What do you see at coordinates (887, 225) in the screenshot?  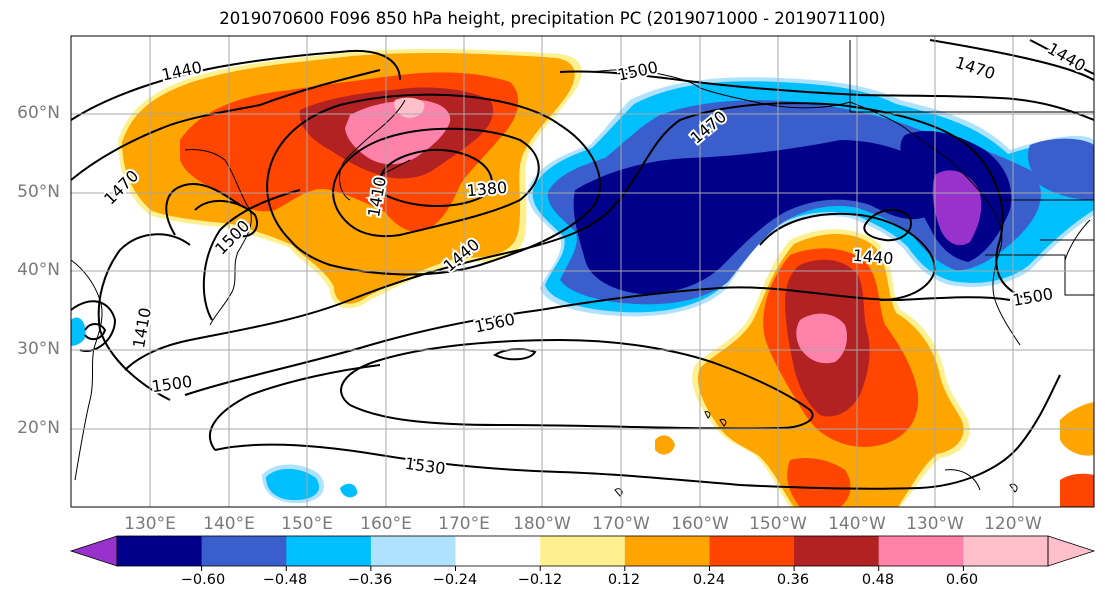 I see `contour-1410-east` at bounding box center [887, 225].